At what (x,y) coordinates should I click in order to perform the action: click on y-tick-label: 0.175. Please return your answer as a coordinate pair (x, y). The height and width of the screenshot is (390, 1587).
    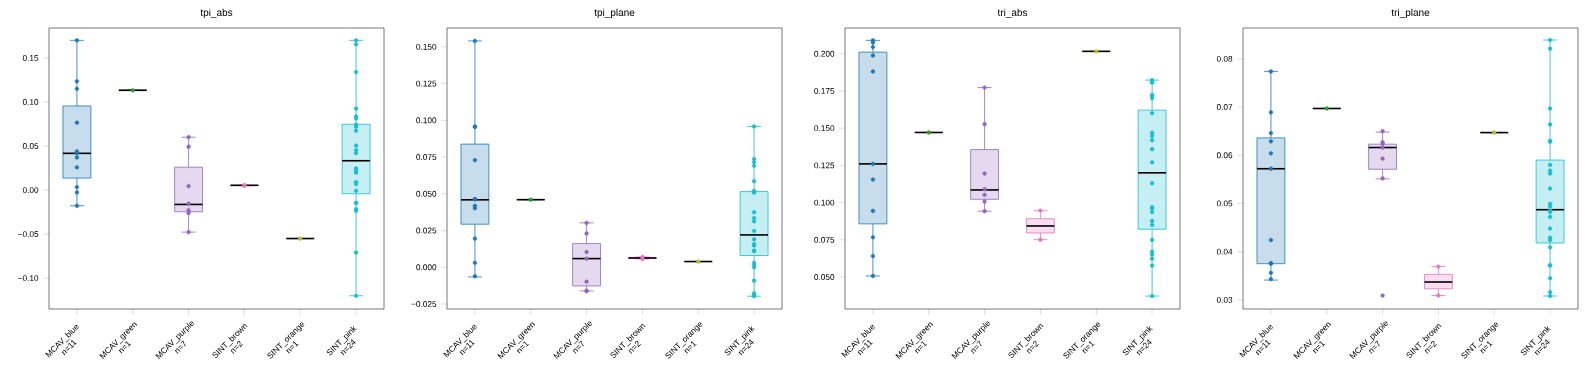
    Looking at the image, I should click on (824, 91).